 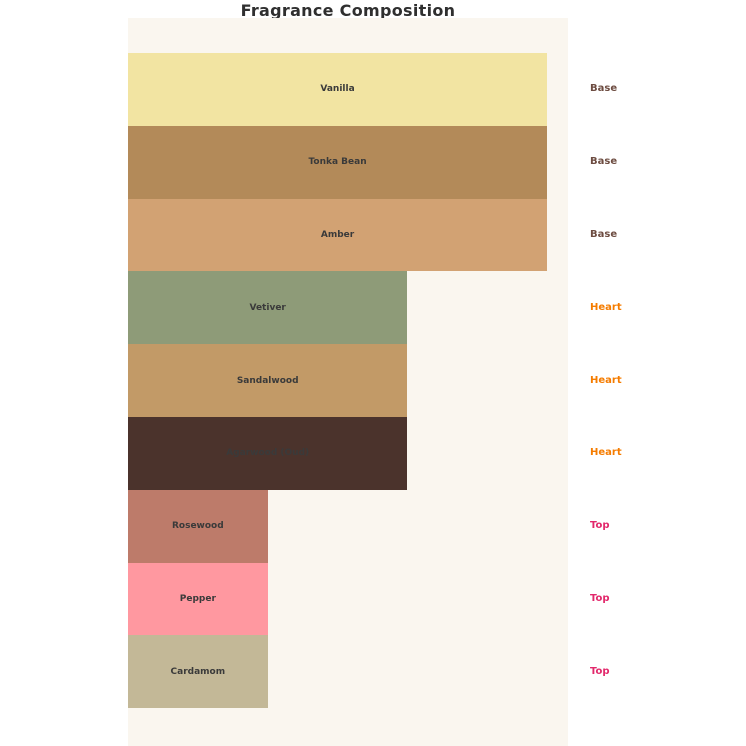 I want to click on bar-row: Vanilla, so click(x=338, y=89).